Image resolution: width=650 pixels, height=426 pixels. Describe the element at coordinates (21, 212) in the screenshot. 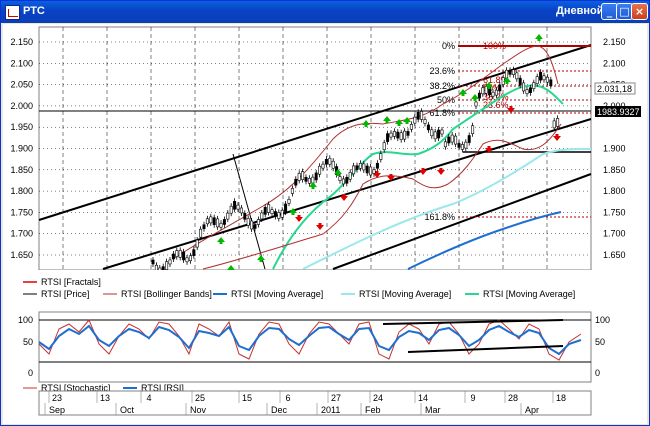

I see `price-label-left: 1.750` at that location.